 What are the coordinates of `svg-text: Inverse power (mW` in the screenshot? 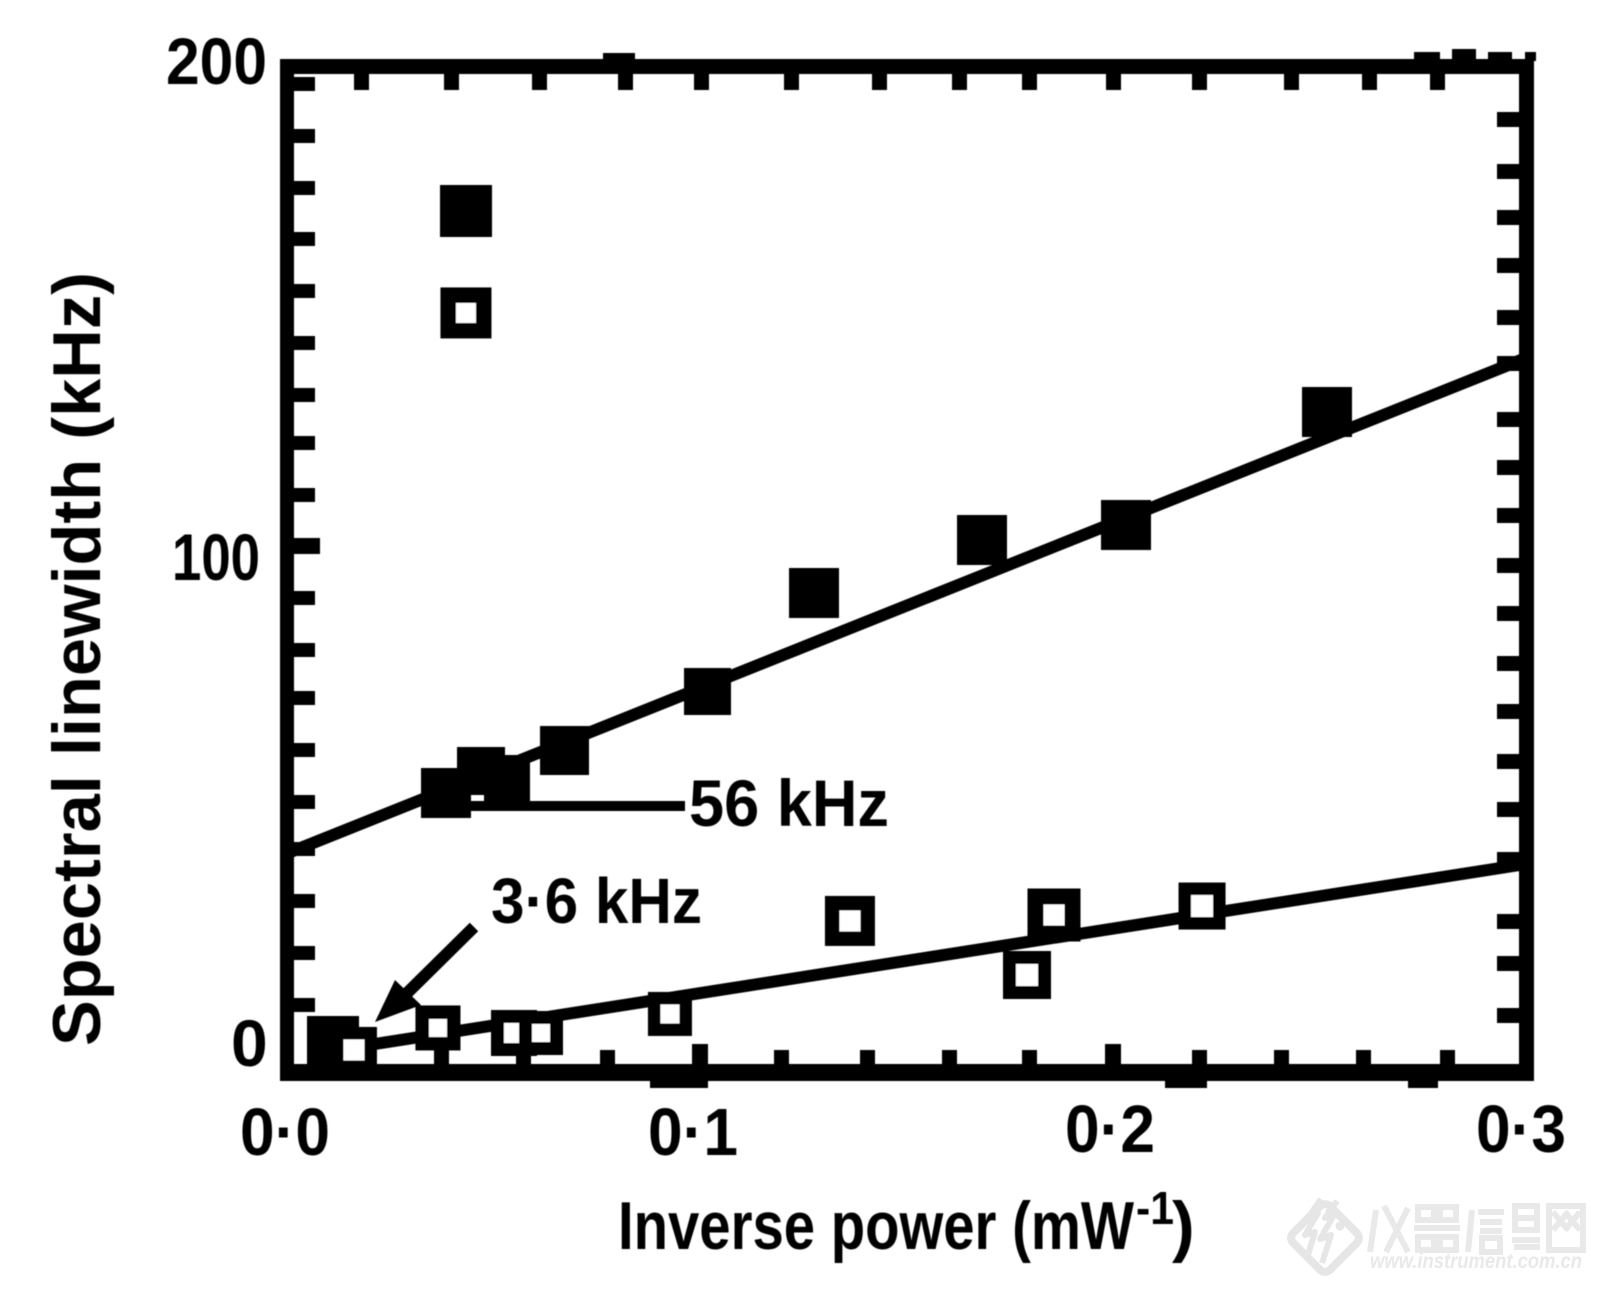 It's located at (876, 1226).